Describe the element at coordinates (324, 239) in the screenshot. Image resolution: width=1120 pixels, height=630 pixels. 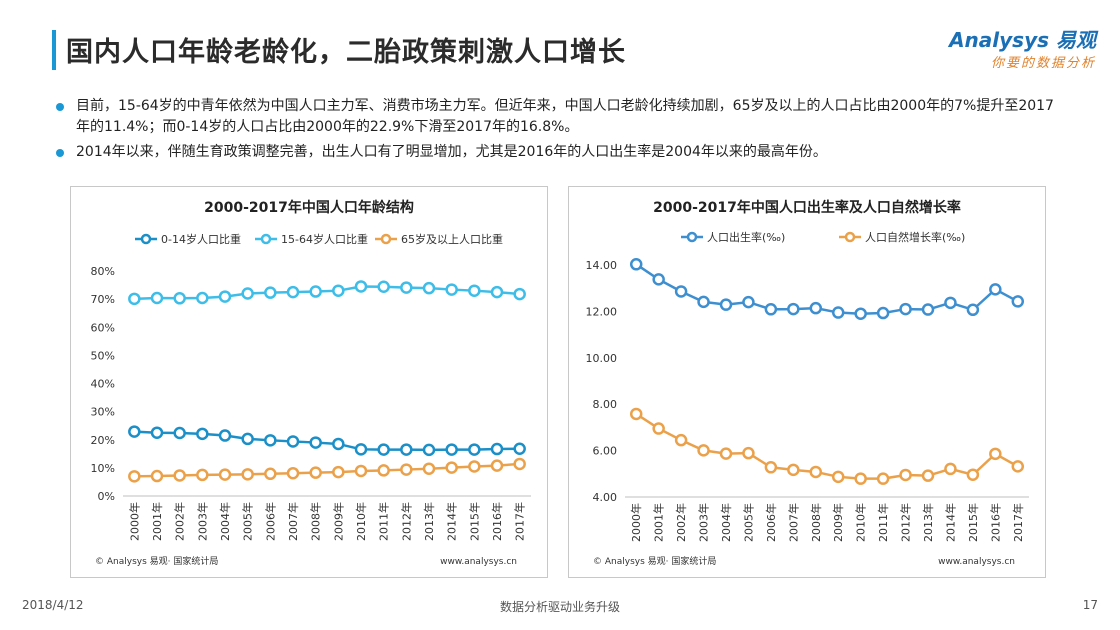
I see `legend-label: 15-64岁人口比重` at that location.